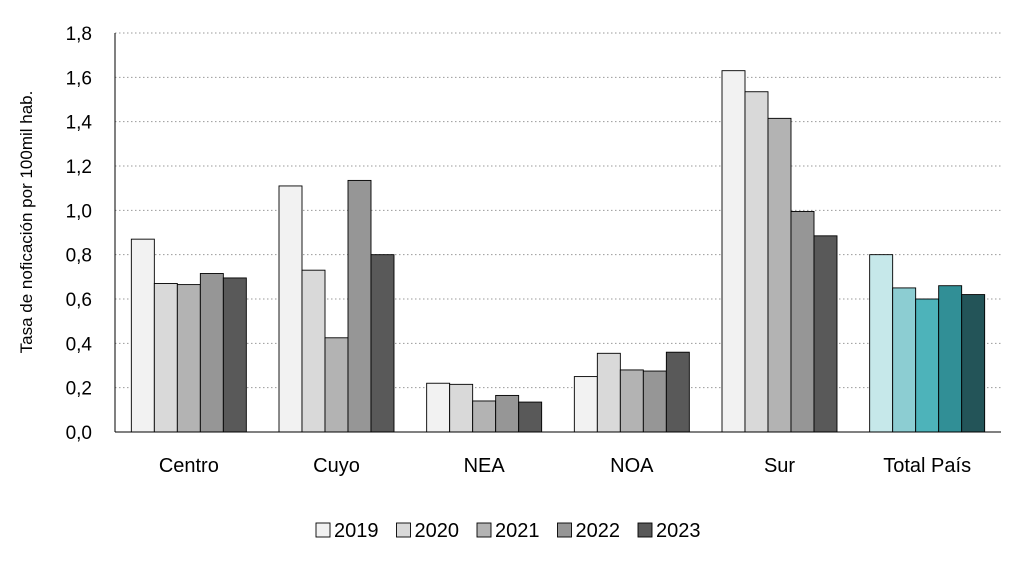 Image resolution: width=1016 pixels, height=569 pixels. Describe the element at coordinates (632, 466) in the screenshot. I see `x-category-label: NOA` at that location.